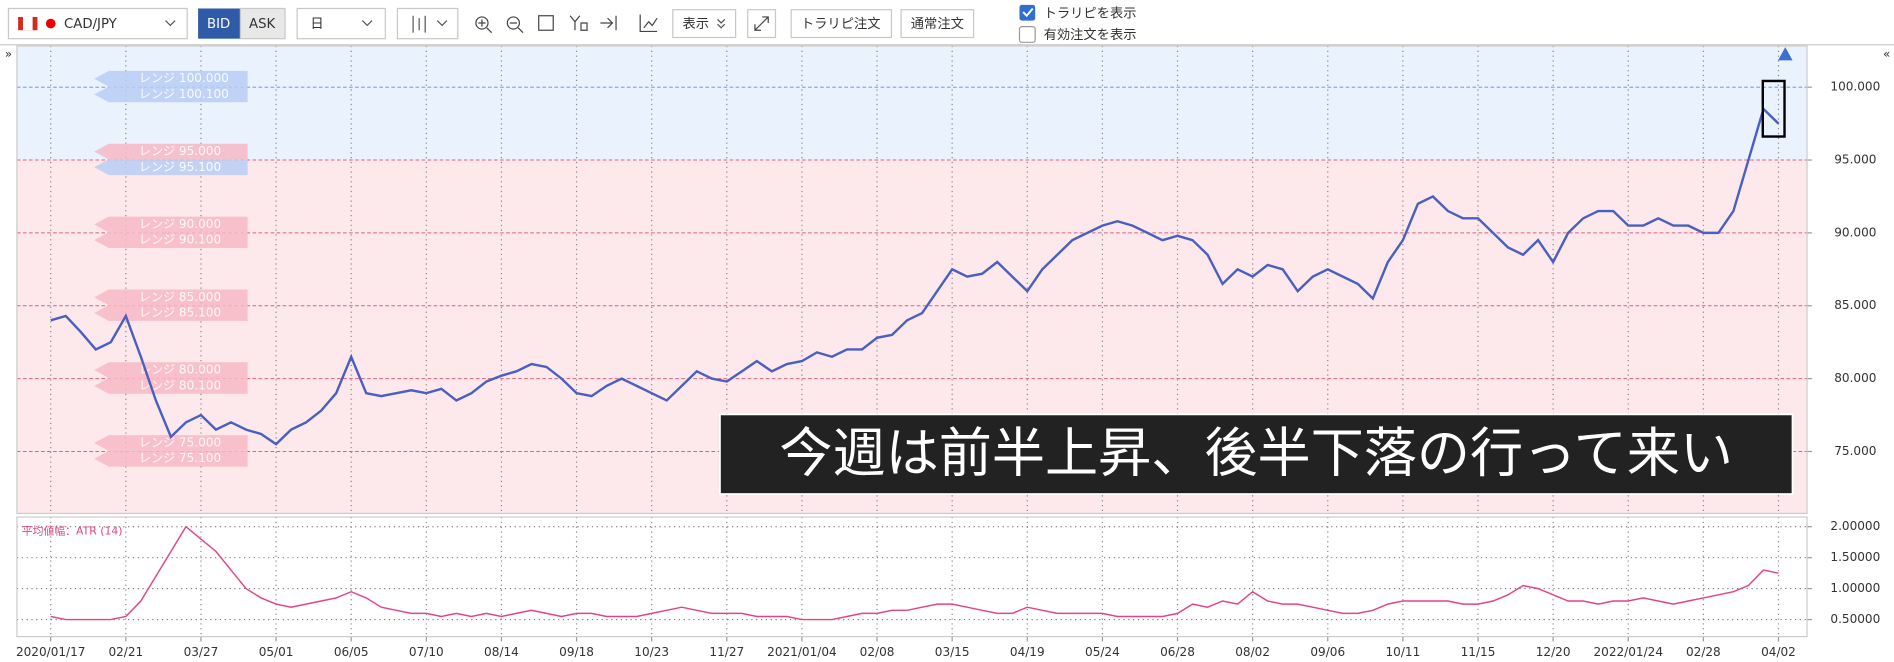 Image resolution: width=1894 pixels, height=662 pixels. I want to click on bid-button, so click(219, 23).